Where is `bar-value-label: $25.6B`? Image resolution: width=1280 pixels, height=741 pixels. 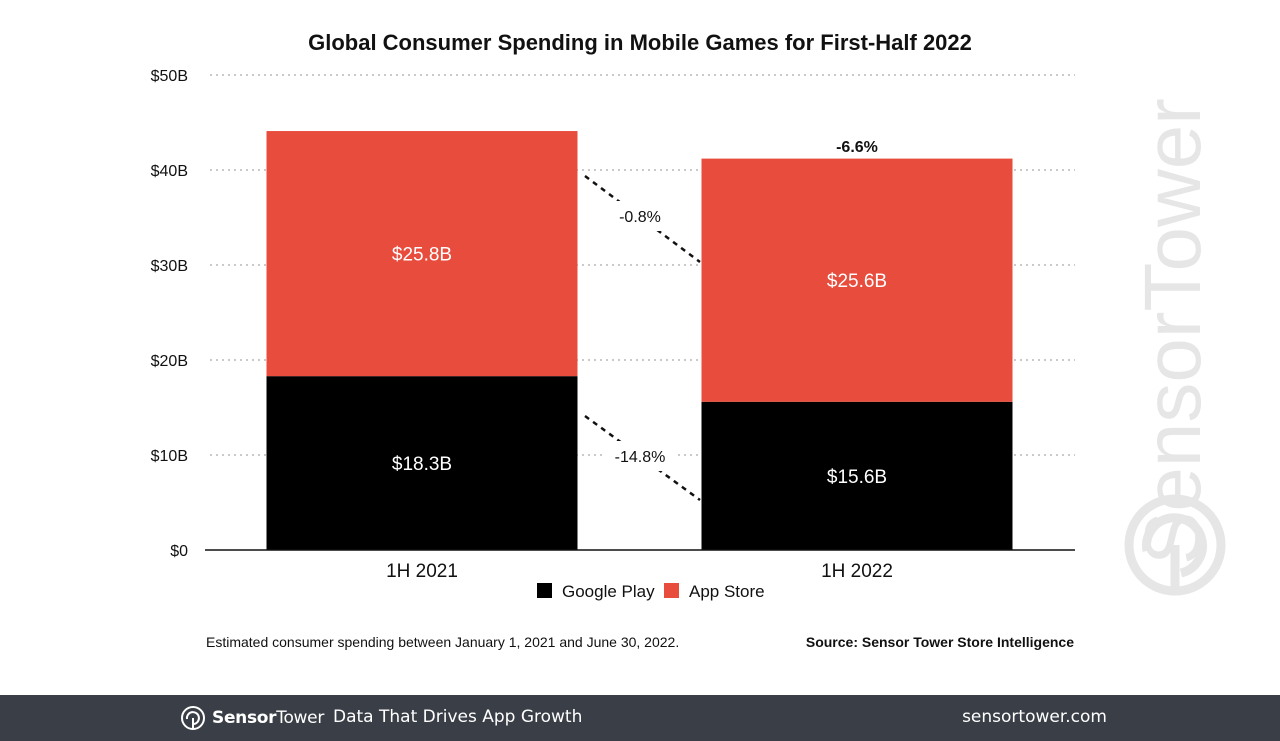
bar-value-label: $25.6B is located at coordinates (857, 281).